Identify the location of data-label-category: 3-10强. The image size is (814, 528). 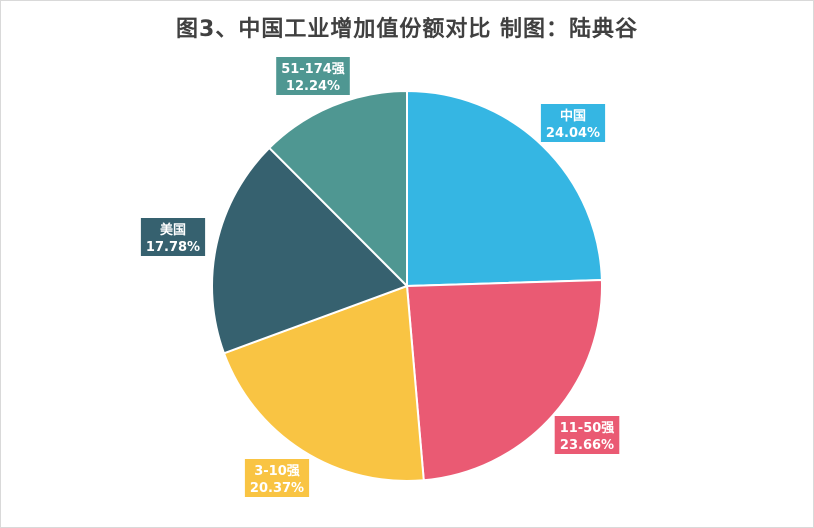
(277, 471).